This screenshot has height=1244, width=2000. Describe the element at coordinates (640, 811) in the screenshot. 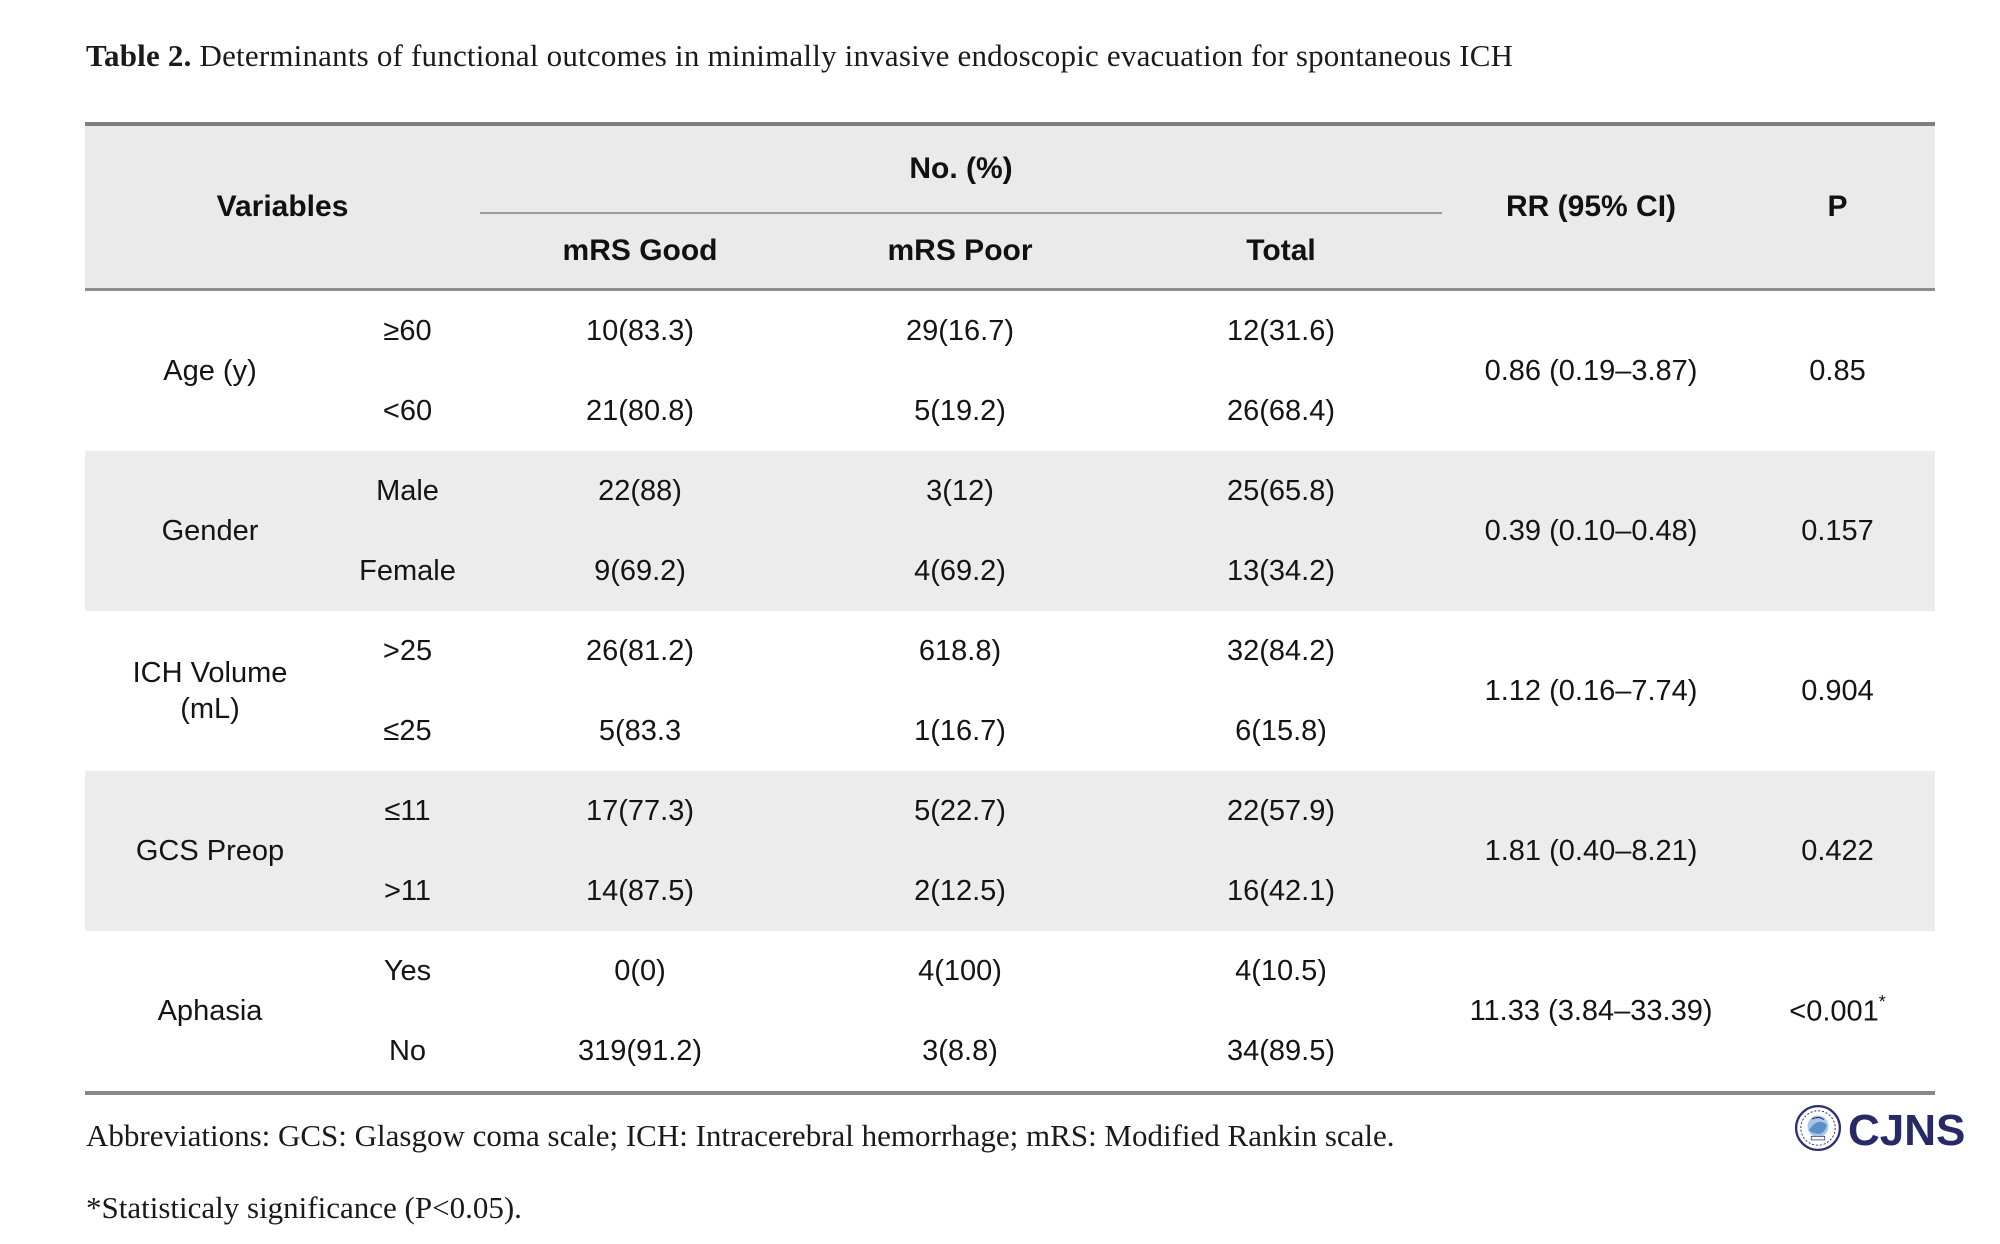

I see `cell-mrs-good: 17(77.3)` at that location.